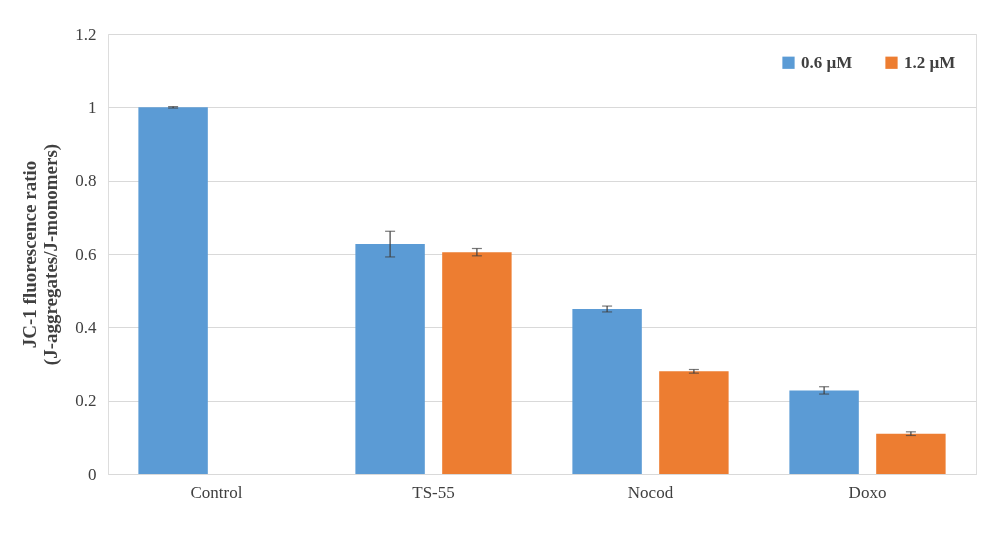 The image size is (1006, 540). Describe the element at coordinates (86, 401) in the screenshot. I see `y-tick-label: 0.2` at that location.